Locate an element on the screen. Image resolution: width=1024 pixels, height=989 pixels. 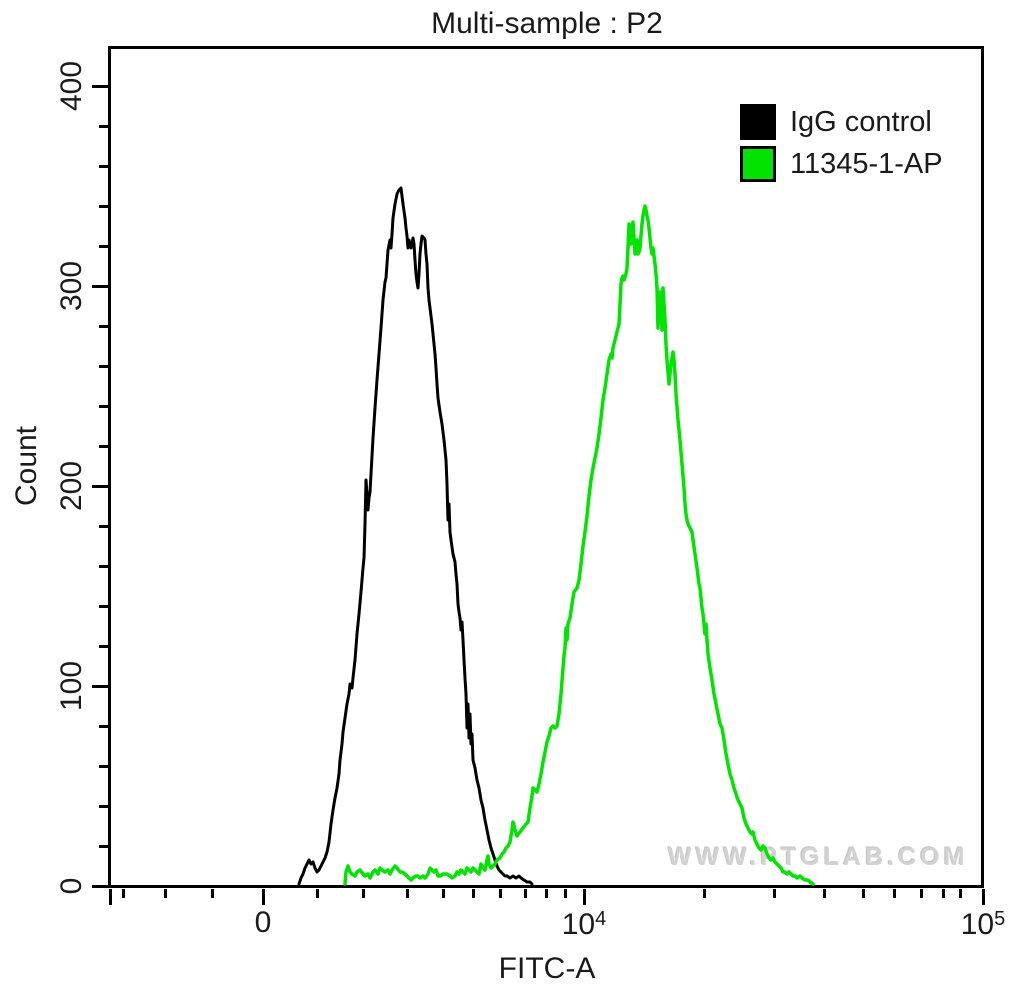
x-corner-tick is located at coordinates (110, 897).